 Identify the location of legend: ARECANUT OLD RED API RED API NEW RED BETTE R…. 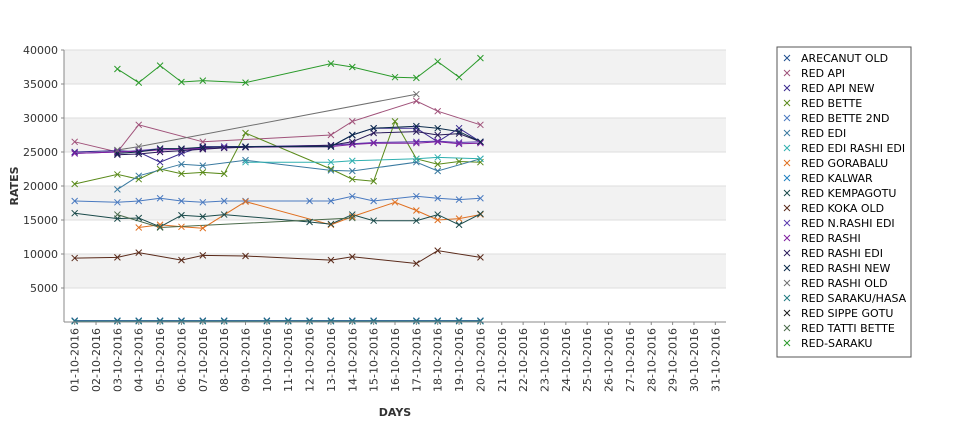
(844, 202).